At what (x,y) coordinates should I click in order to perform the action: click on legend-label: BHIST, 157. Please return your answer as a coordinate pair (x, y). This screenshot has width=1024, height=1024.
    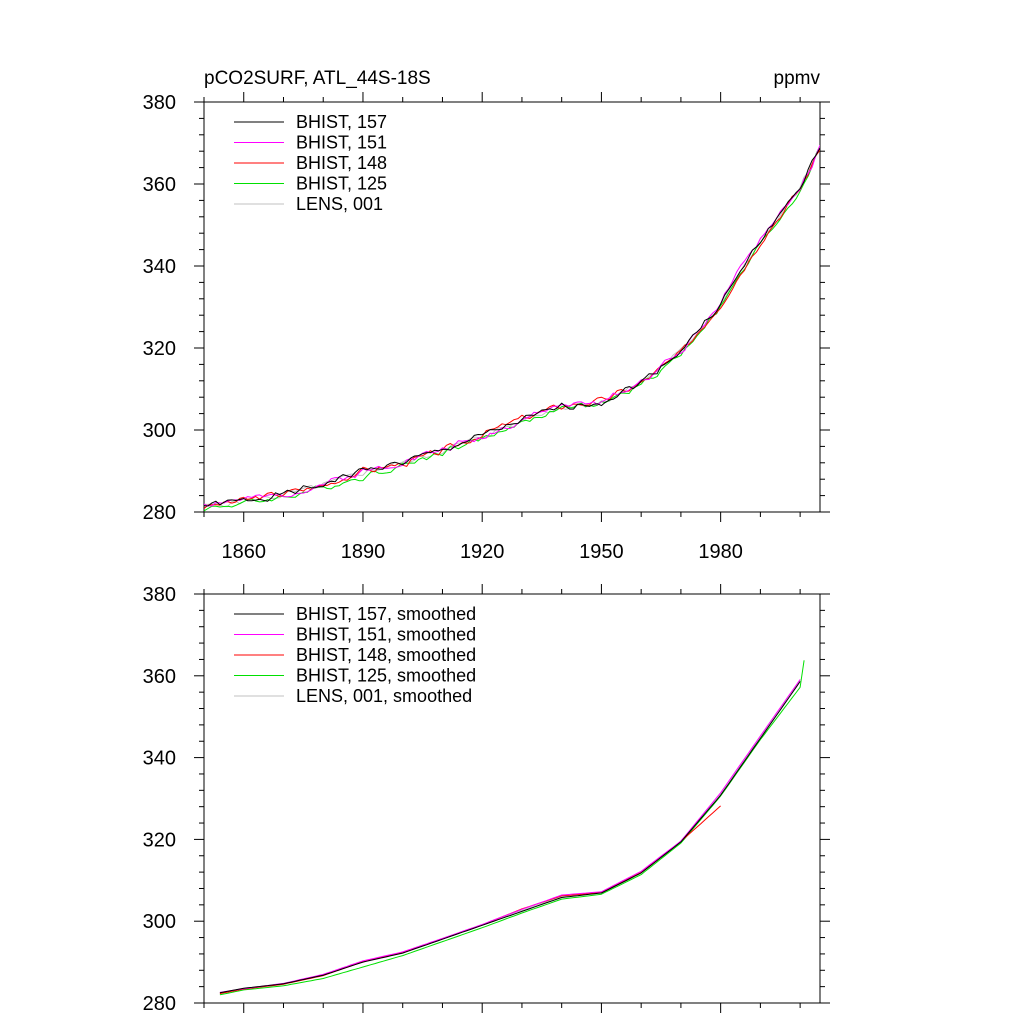
    Looking at the image, I should click on (341, 122).